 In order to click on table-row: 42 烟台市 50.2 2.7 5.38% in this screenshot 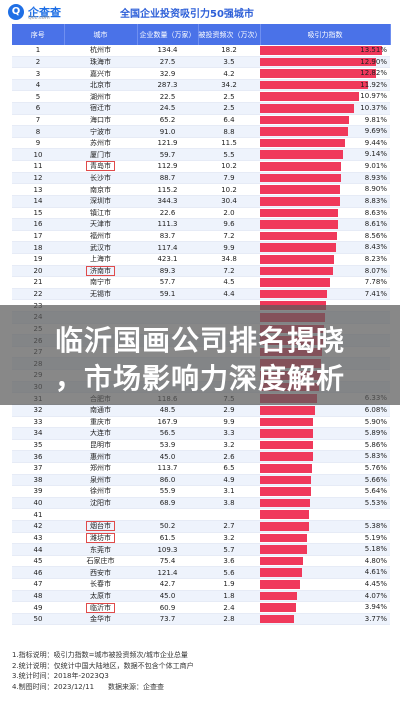, I will do `click(201, 526)`.